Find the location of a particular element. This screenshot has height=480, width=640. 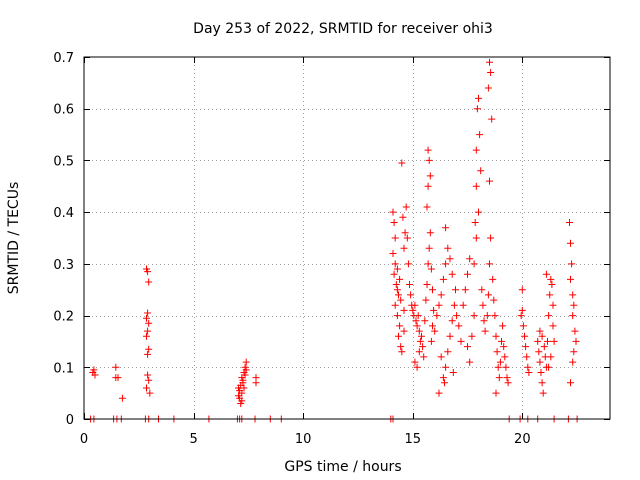

y-tick-label: 0.1 is located at coordinates (63, 368).